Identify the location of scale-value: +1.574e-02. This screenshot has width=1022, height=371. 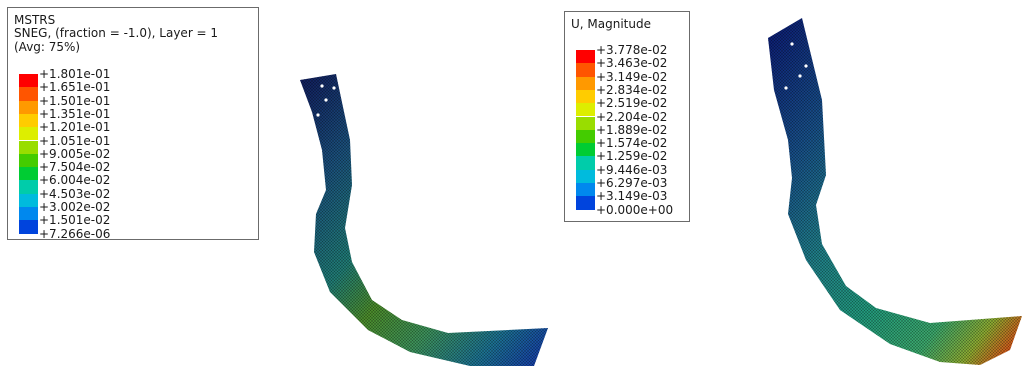
(632, 143).